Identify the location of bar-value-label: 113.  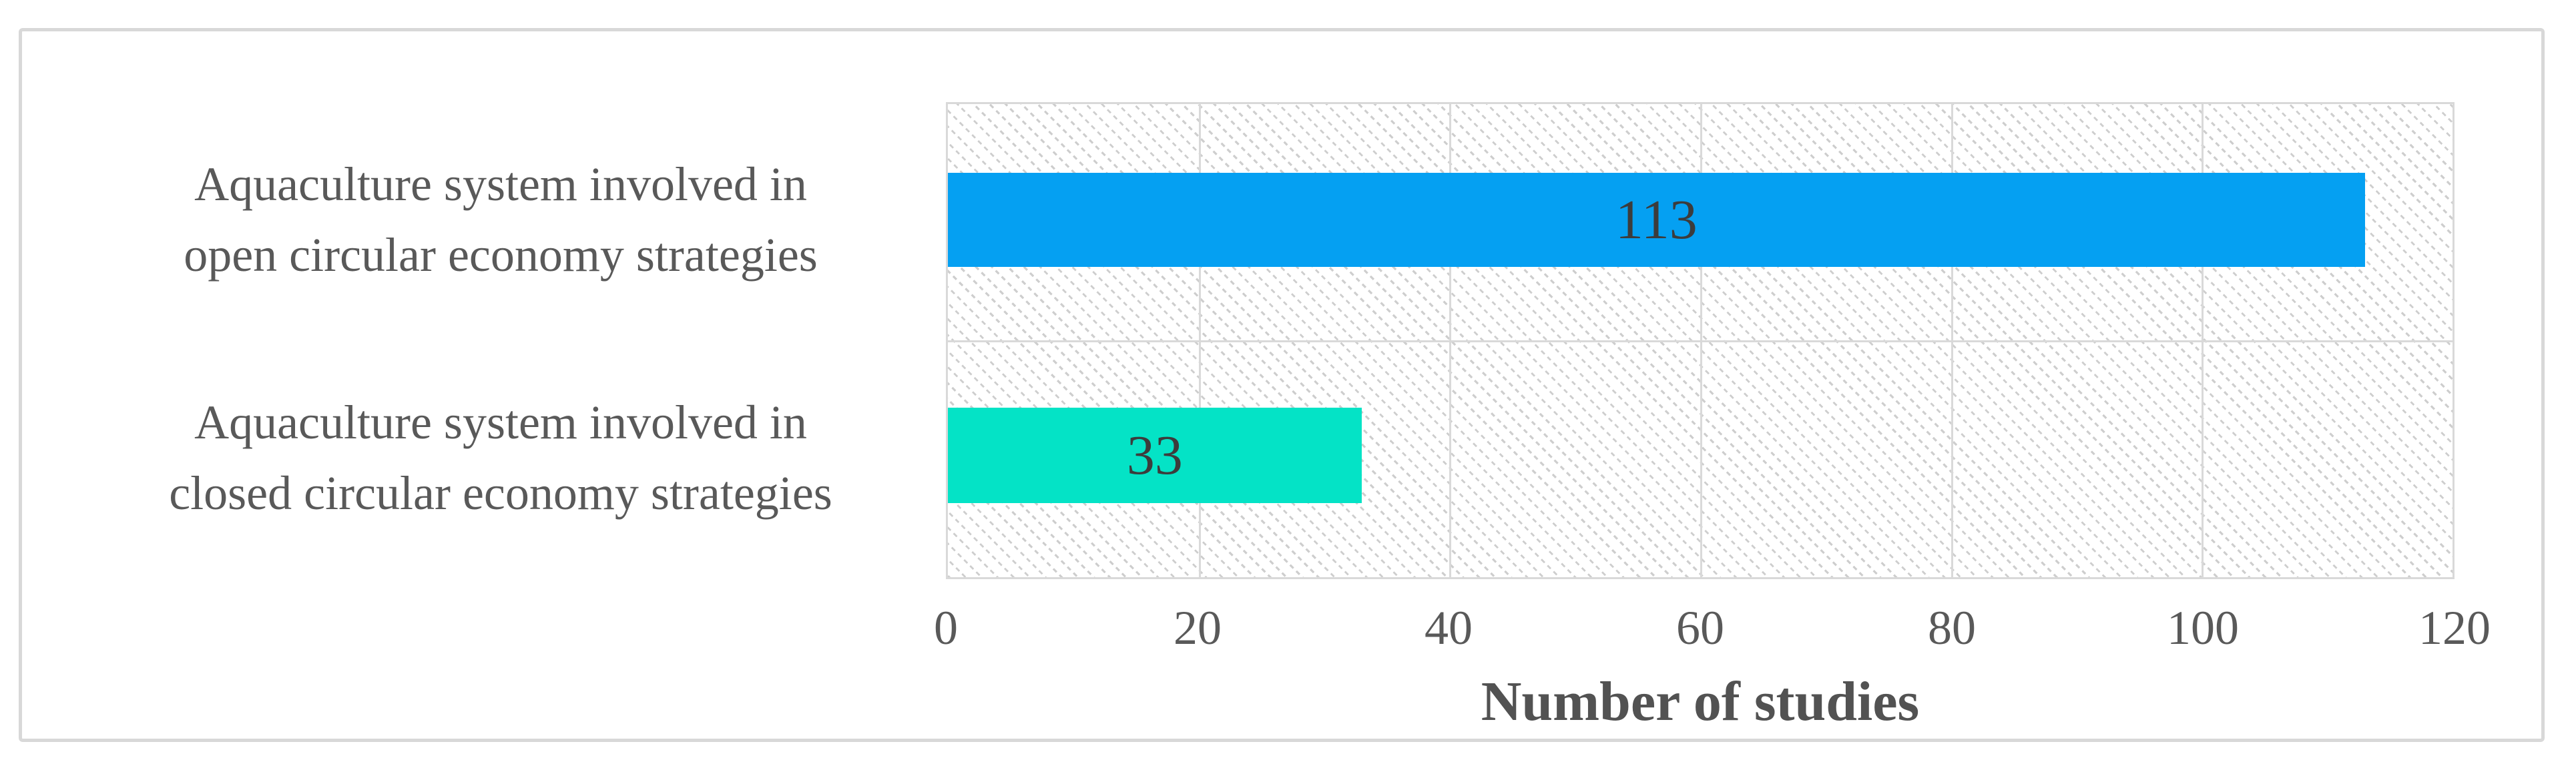
(1656, 219).